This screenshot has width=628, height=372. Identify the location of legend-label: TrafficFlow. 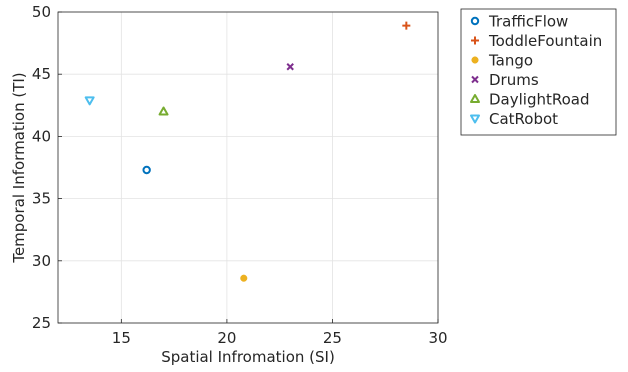
(528, 22).